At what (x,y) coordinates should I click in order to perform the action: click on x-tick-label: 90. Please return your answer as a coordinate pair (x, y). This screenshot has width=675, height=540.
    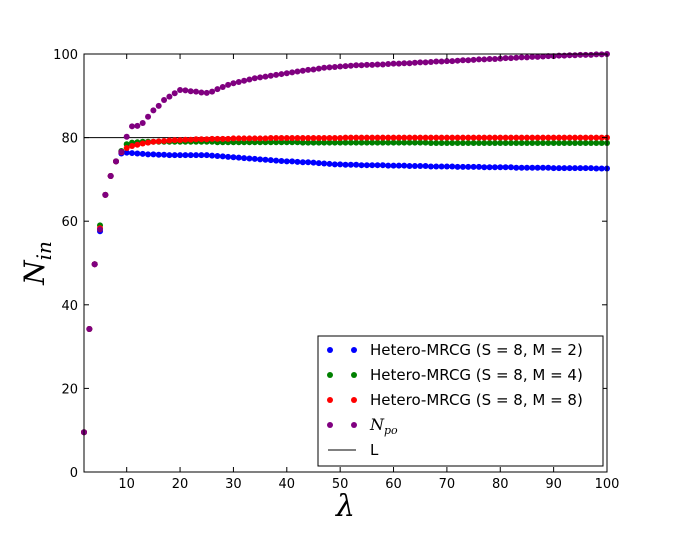
    Looking at the image, I should click on (553, 484).